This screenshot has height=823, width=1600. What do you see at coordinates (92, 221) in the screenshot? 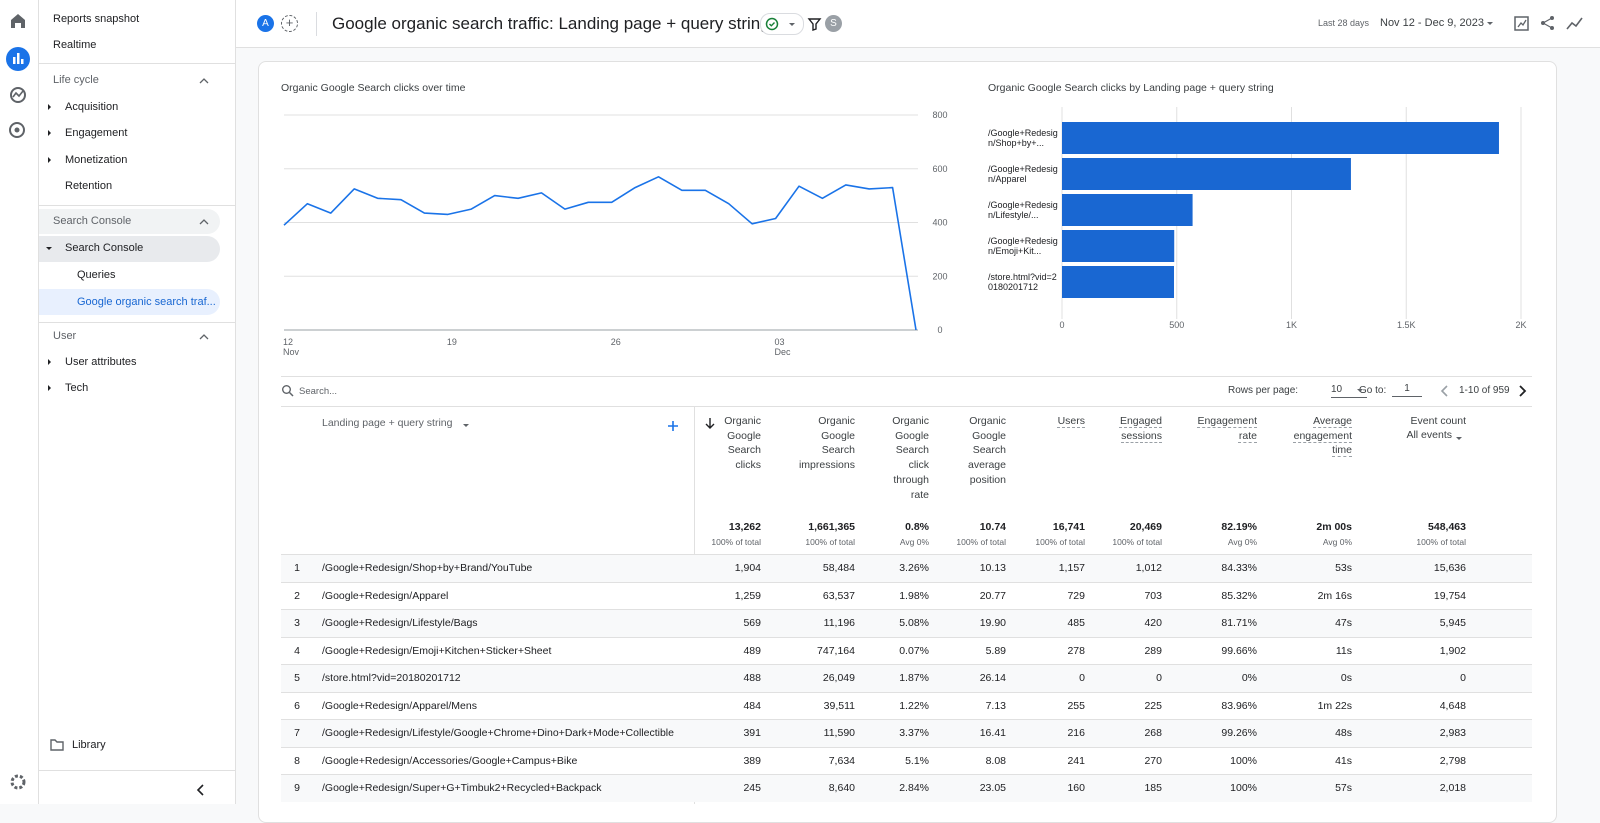
I see `nav-section: Search Console` at bounding box center [92, 221].